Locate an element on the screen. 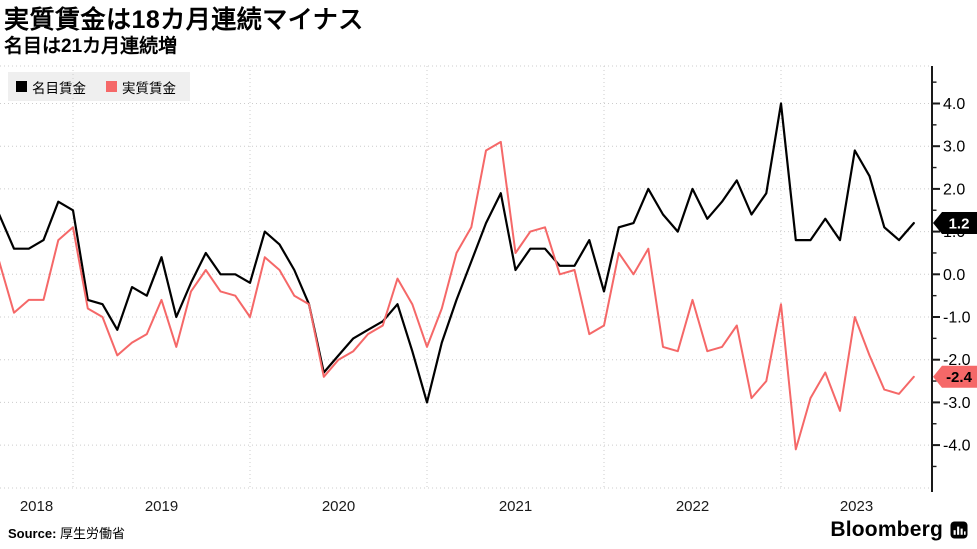 This screenshot has height=549, width=977. nominal-series-swatch is located at coordinates (21, 86).